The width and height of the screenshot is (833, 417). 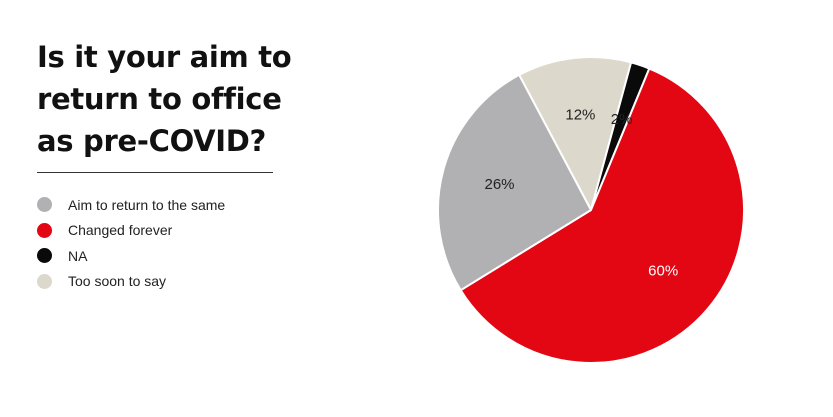 What do you see at coordinates (44, 281) in the screenshot?
I see `legend-swatch-too-soon` at bounding box center [44, 281].